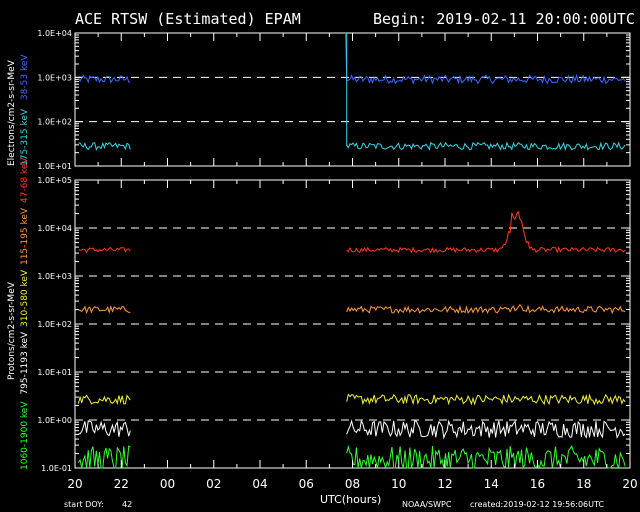 The width and height of the screenshot is (640, 512). Describe the element at coordinates (167, 484) in the screenshot. I see `x-tick-label: 00` at that location.